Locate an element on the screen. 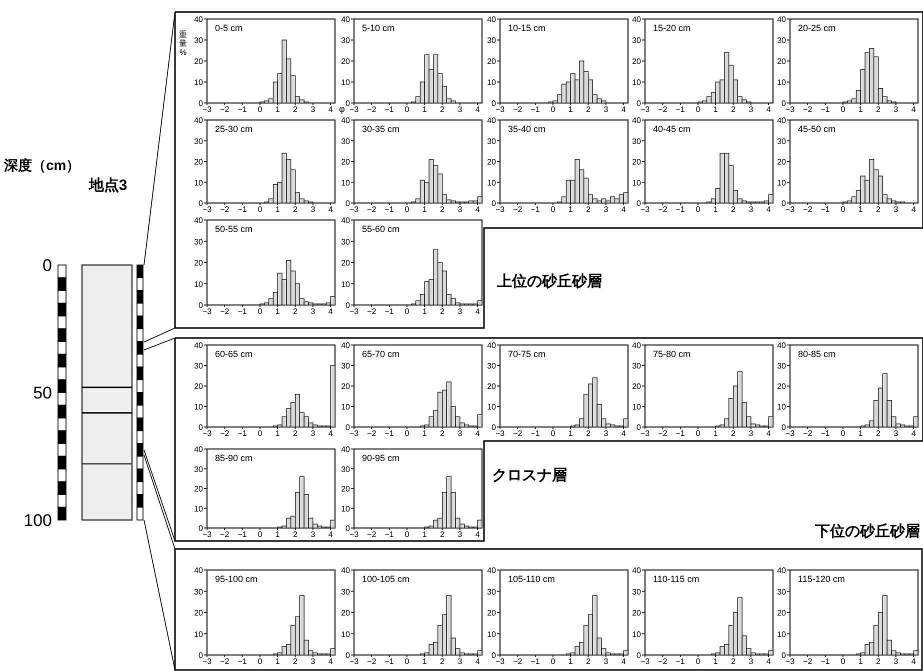 This screenshot has height=671, width=923. text: 下位の砂丘砂層 is located at coordinates (867, 531).